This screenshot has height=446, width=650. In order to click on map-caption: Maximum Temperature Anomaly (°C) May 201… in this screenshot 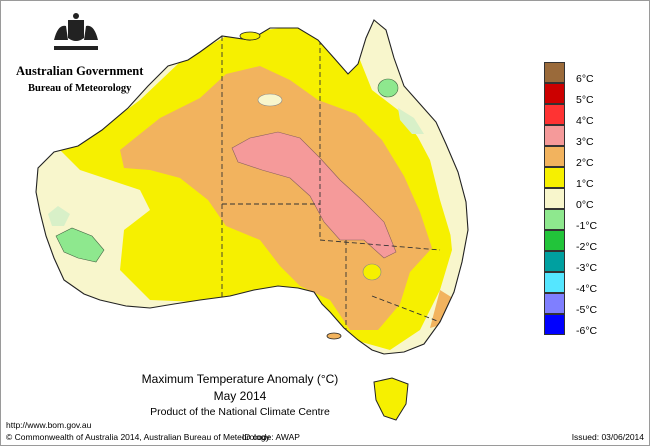, I will do `click(240, 395)`.